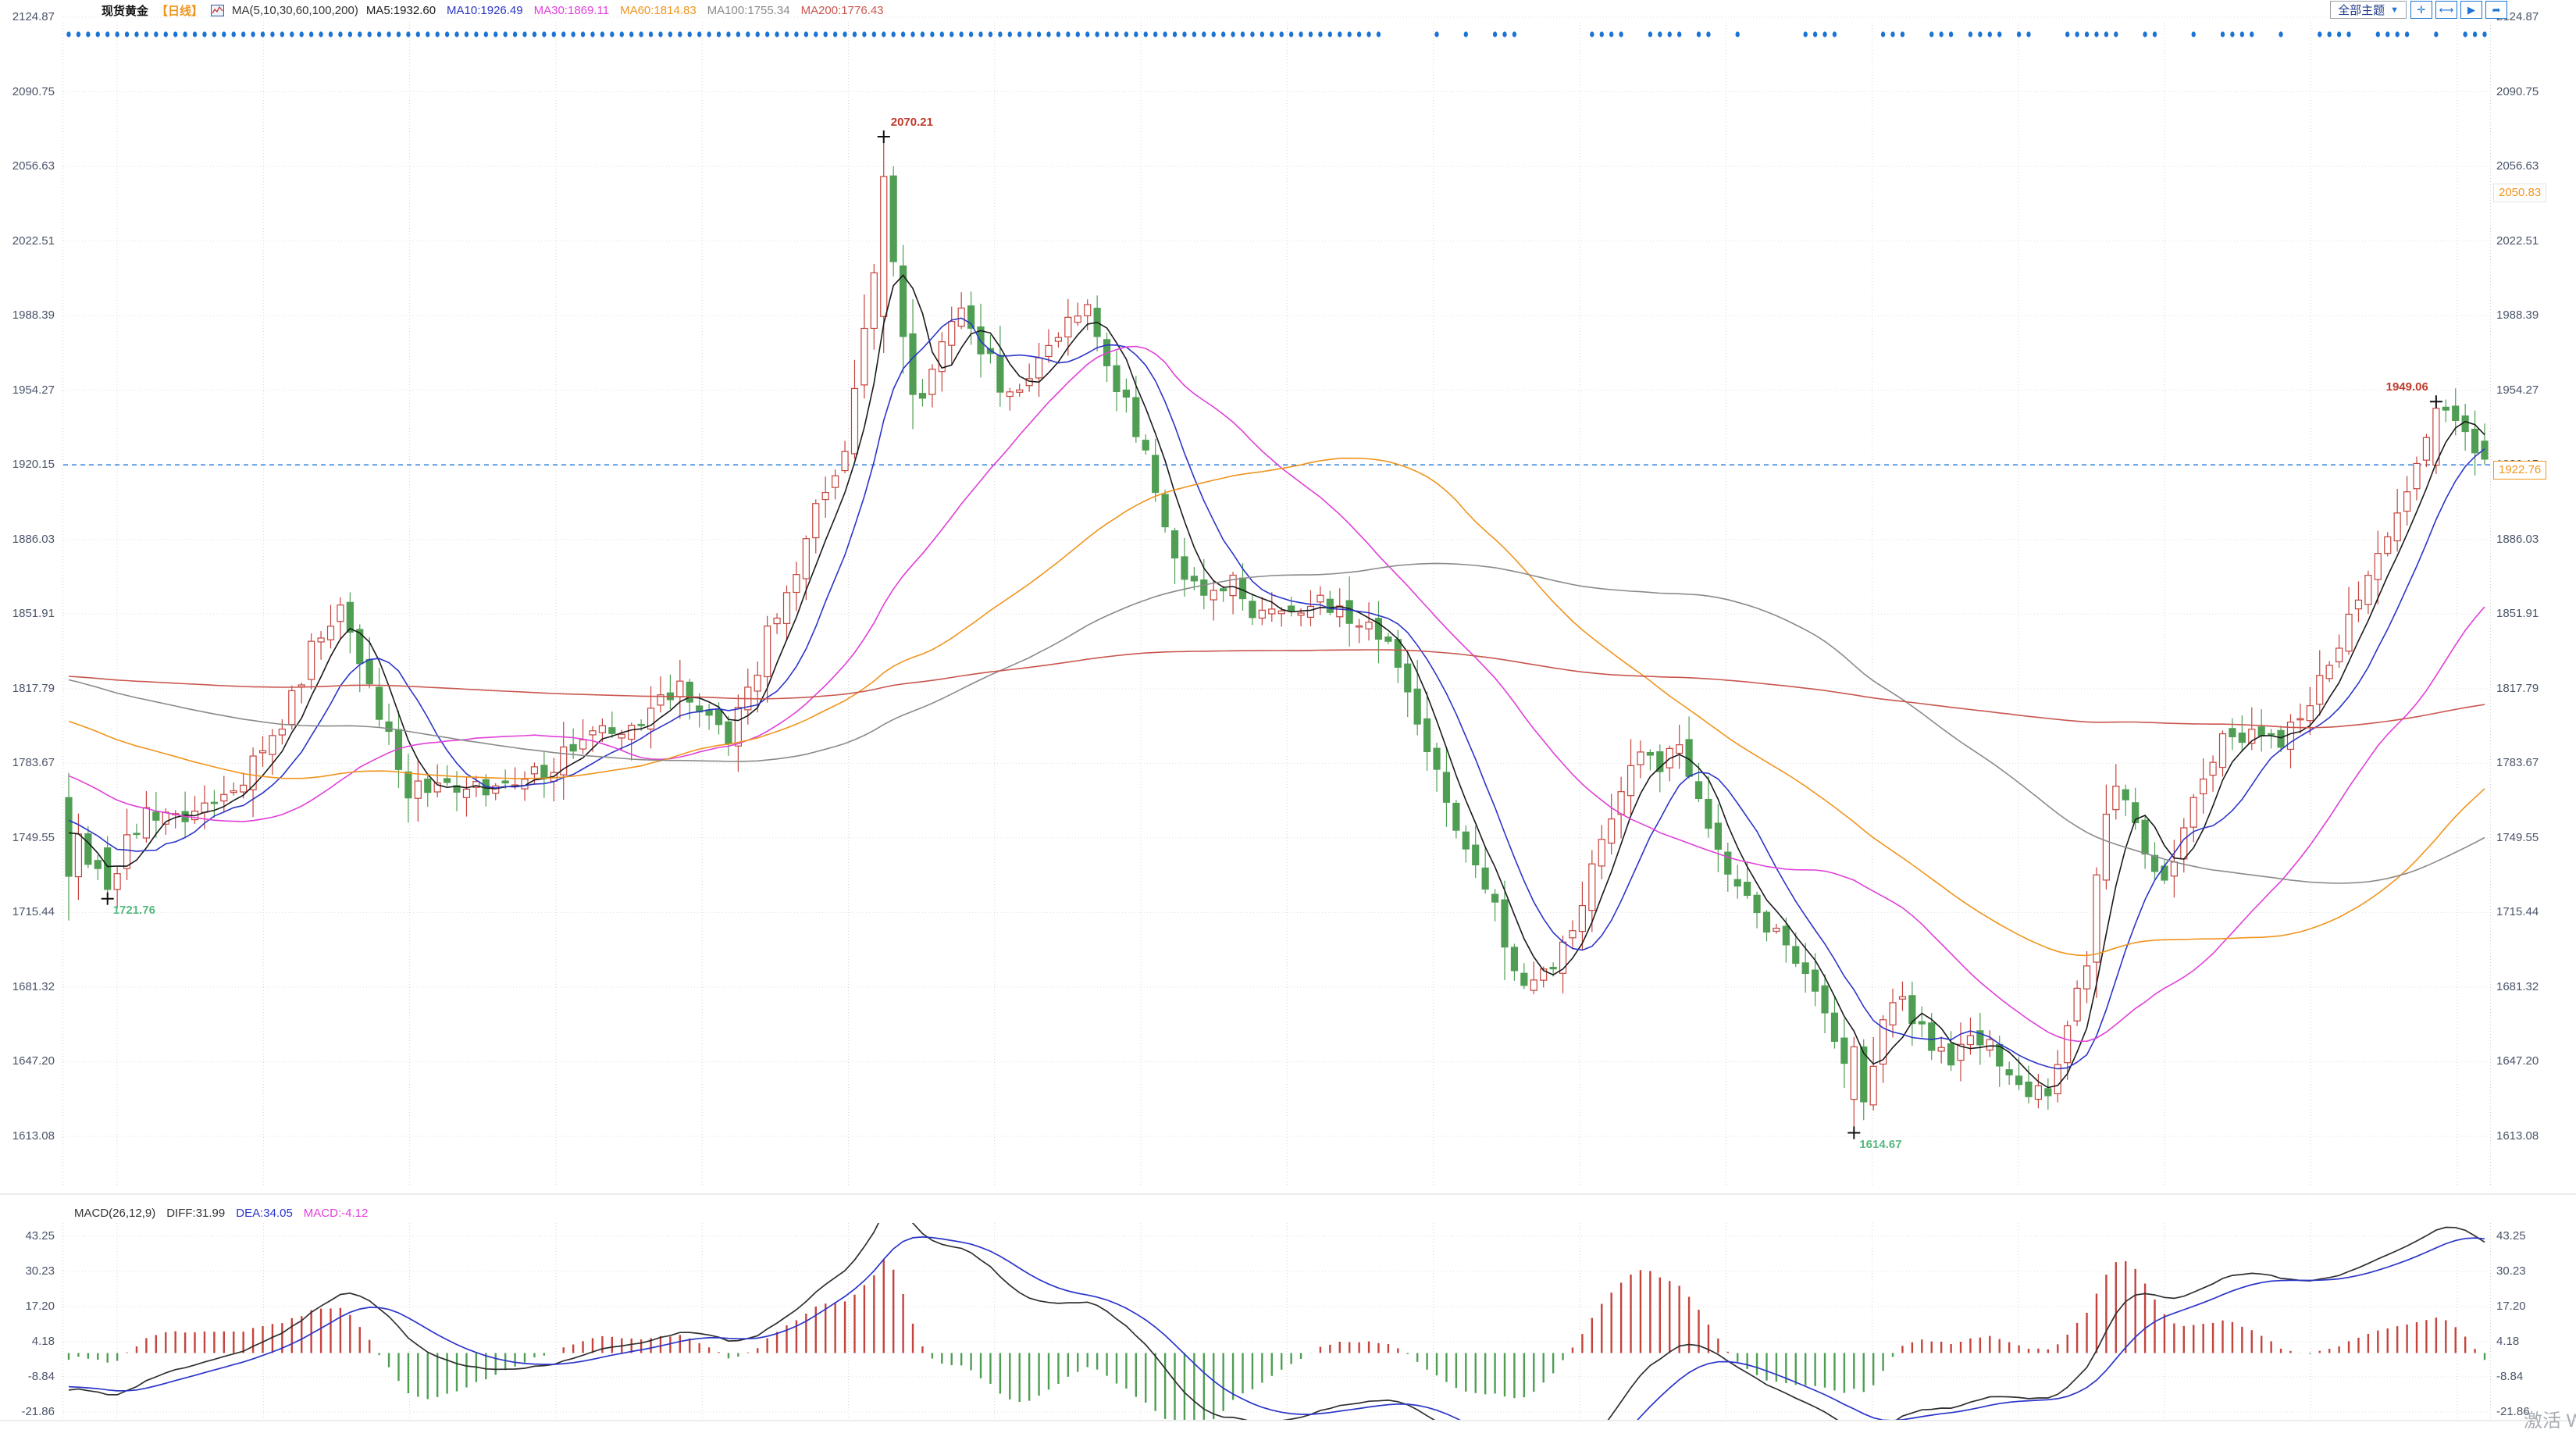 The height and width of the screenshot is (1437, 2576). Describe the element at coordinates (2517, 614) in the screenshot. I see `price-axis-label-right: 1851.91` at that location.